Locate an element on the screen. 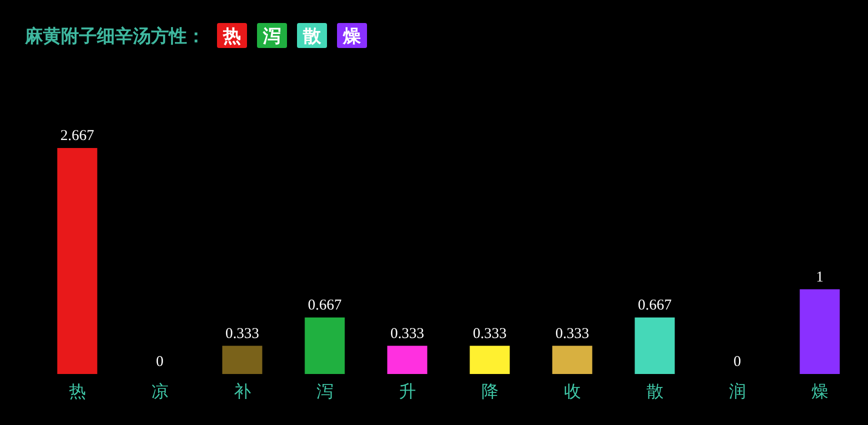 This screenshot has height=425, width=868. data-label: 2.667 is located at coordinates (77, 136).